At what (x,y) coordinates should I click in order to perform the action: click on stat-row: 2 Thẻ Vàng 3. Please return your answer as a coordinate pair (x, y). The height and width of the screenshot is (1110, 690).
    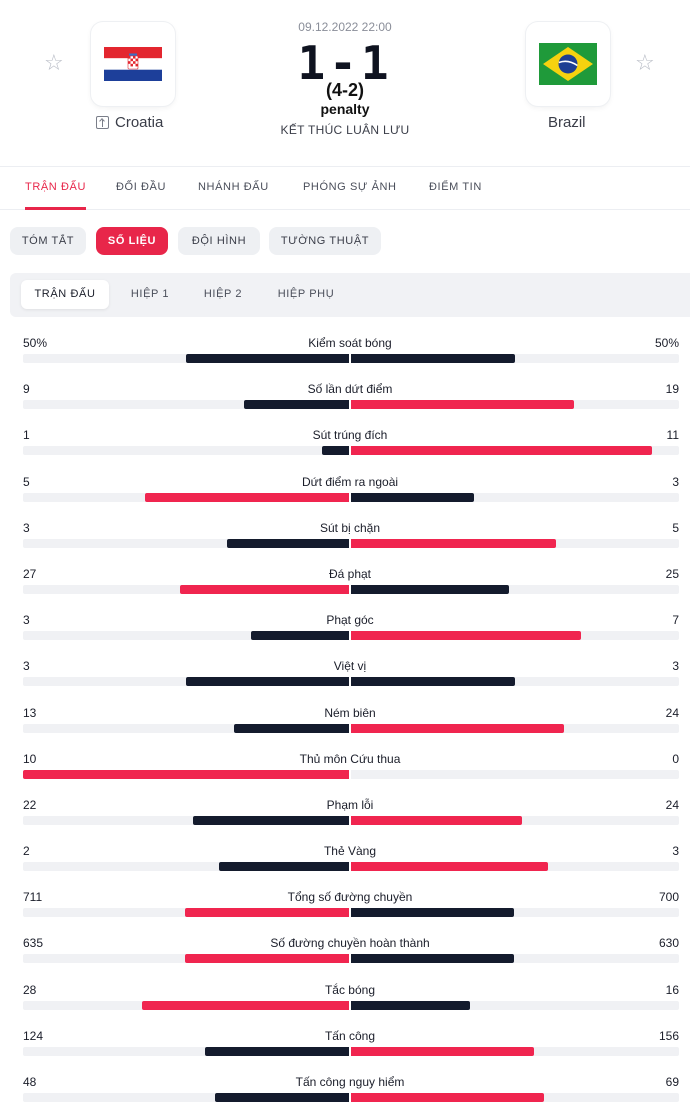
    Looking at the image, I should click on (345, 863).